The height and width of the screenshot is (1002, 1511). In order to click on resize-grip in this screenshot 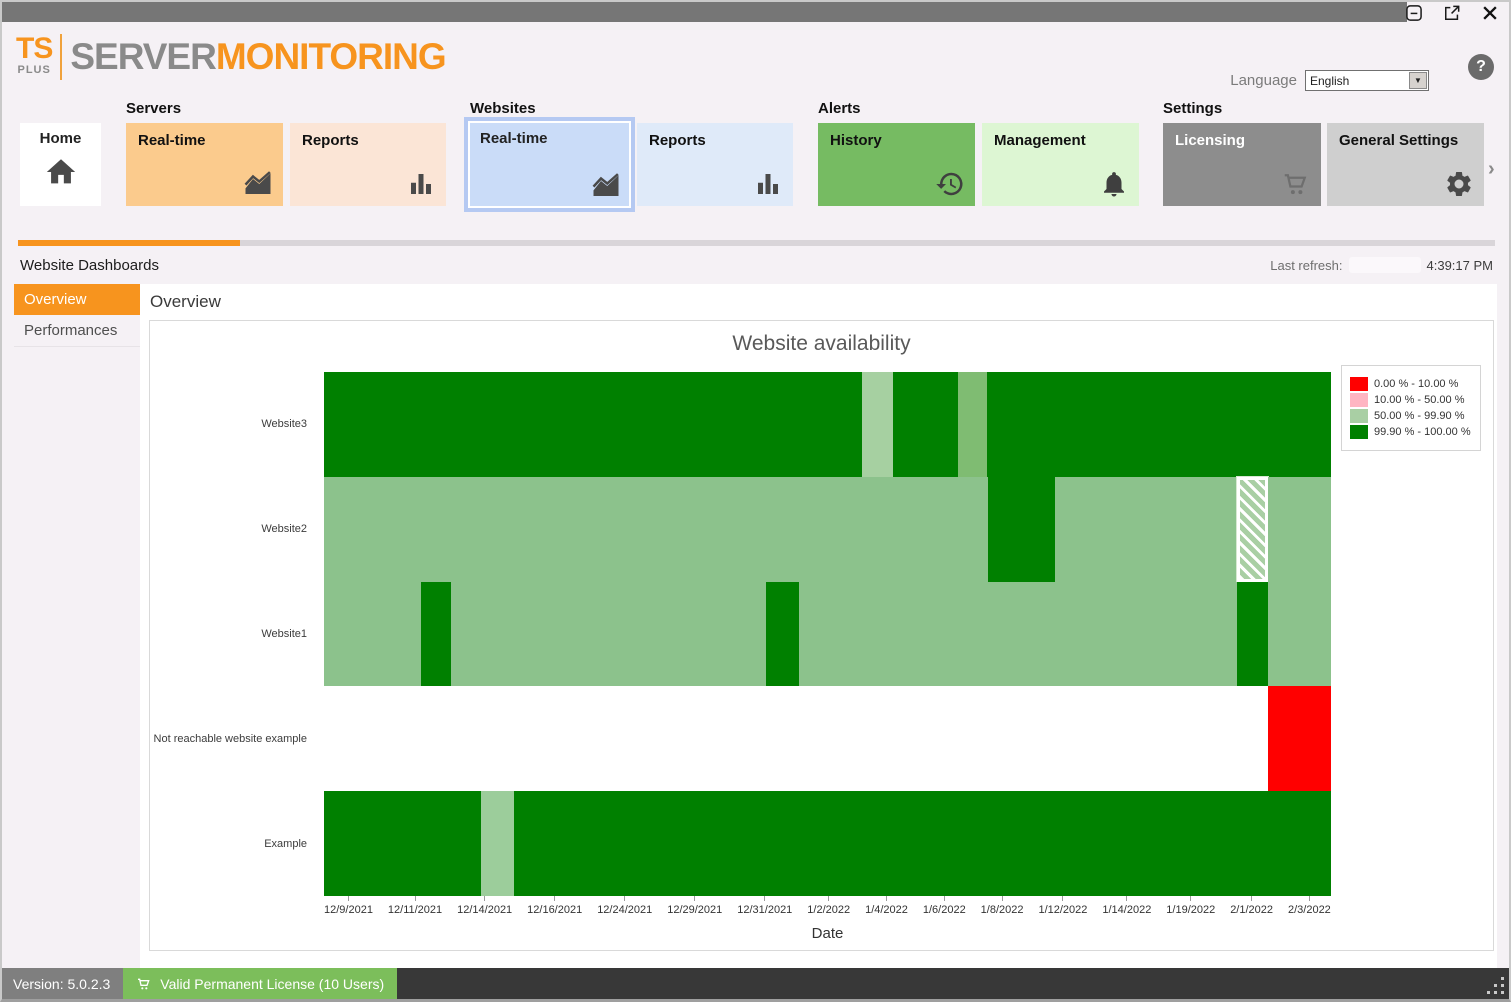, I will do `click(1502, 992)`.